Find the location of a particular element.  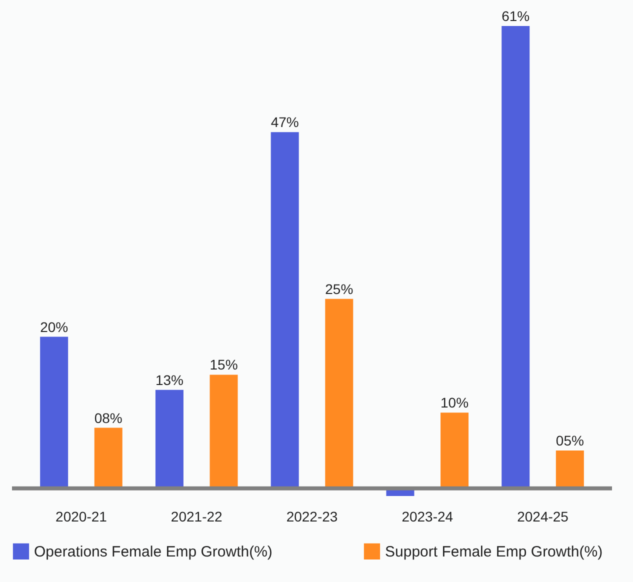

legend-label: Support Female Emp Growth(%) is located at coordinates (494, 551).